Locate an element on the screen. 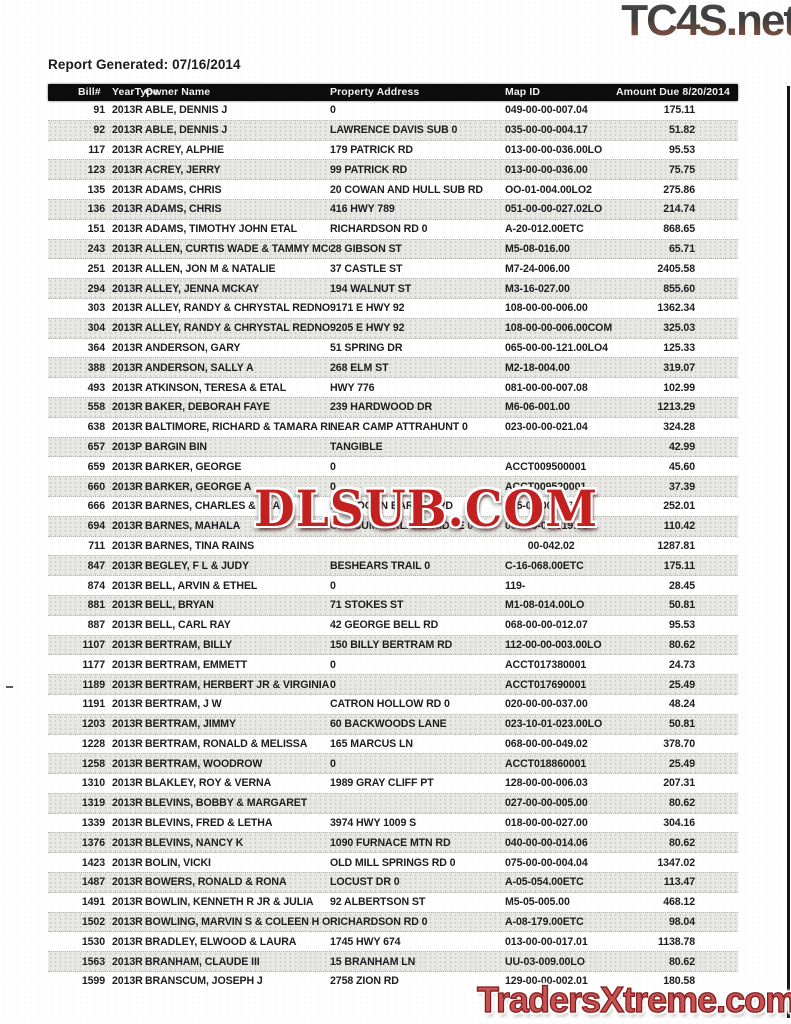  cell-owner-name: BERTRAM, JIMMY is located at coordinates (191, 724).